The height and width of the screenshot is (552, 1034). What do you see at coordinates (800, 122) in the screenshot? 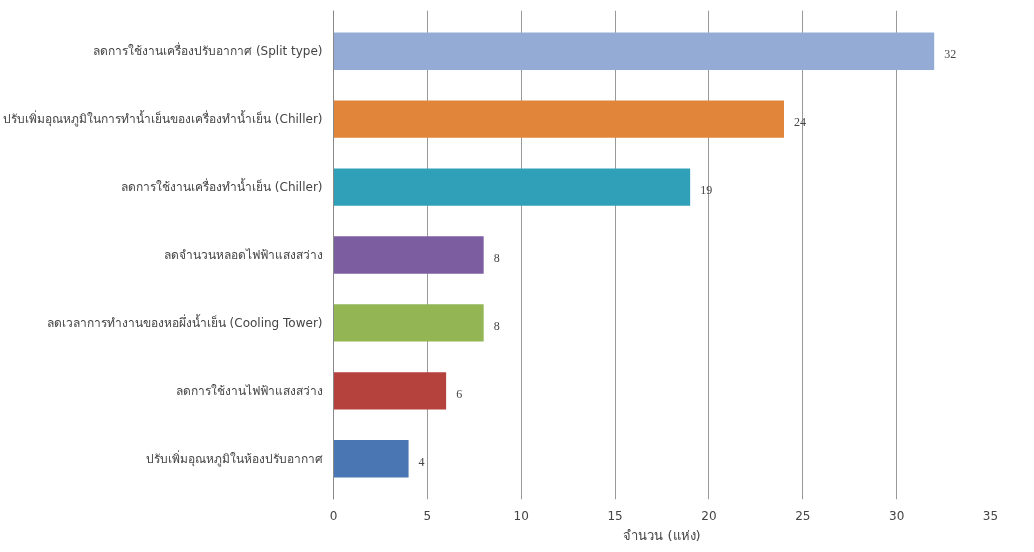
I see `data-label: 24` at bounding box center [800, 122].